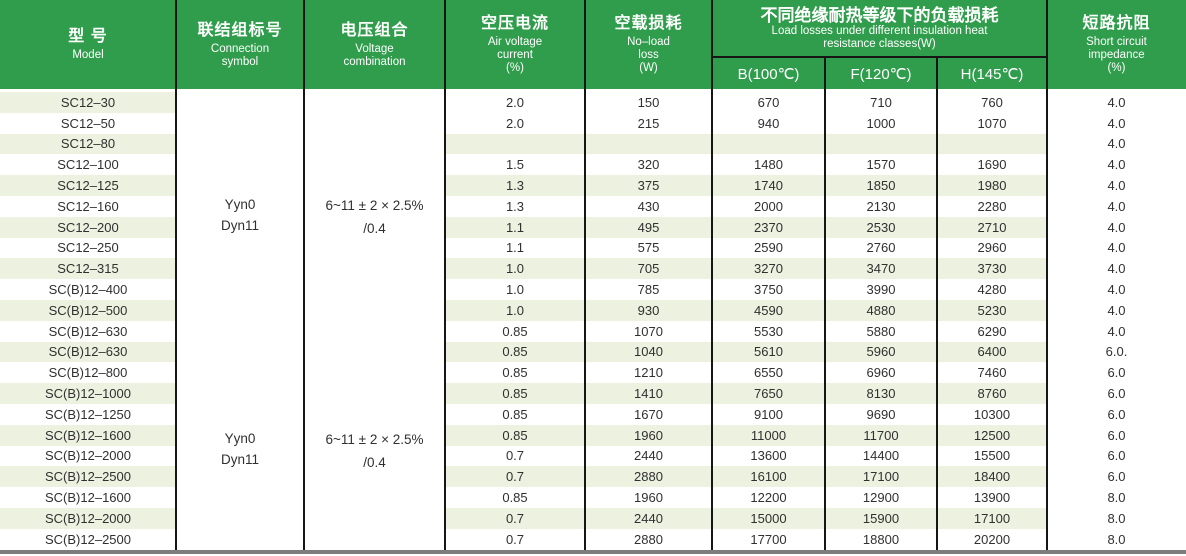 Image resolution: width=1186 pixels, height=556 pixels. Describe the element at coordinates (992, 352) in the screenshot. I see `load-loss-h-cell: 6400` at that location.